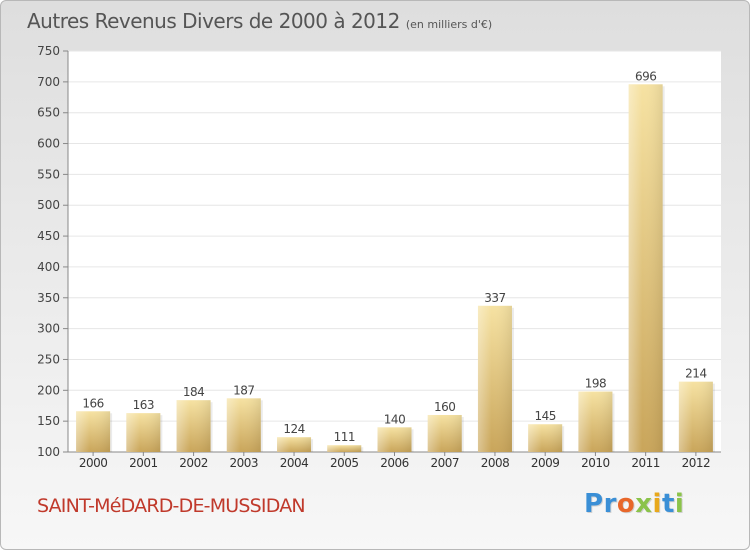  What do you see at coordinates (48, 236) in the screenshot?
I see `y-tick-label: 450` at bounding box center [48, 236].